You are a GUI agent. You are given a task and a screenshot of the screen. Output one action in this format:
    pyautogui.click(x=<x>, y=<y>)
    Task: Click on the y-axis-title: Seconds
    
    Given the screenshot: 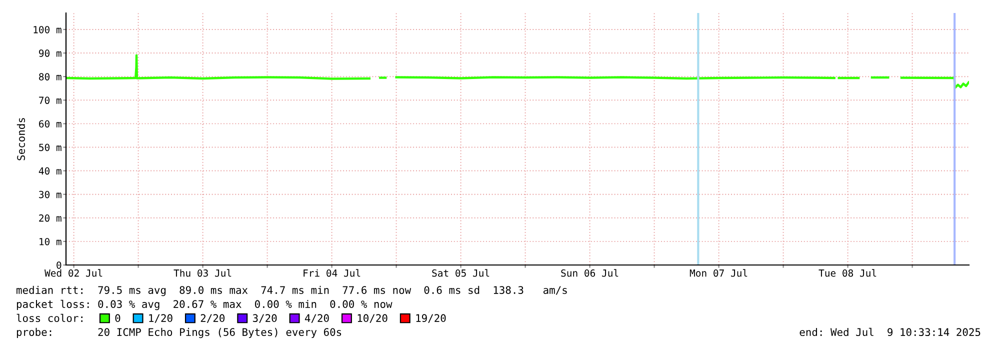 What is the action you would take?
    pyautogui.click(x=20, y=139)
    